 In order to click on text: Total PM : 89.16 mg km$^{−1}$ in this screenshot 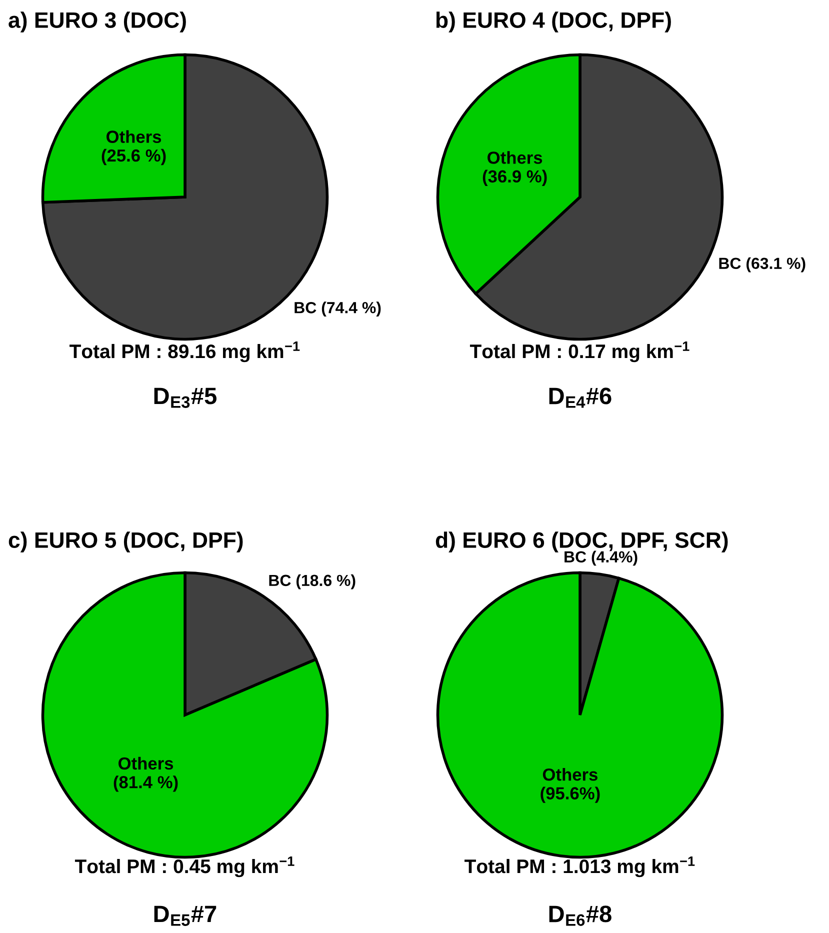, I will do `click(185, 352)`.